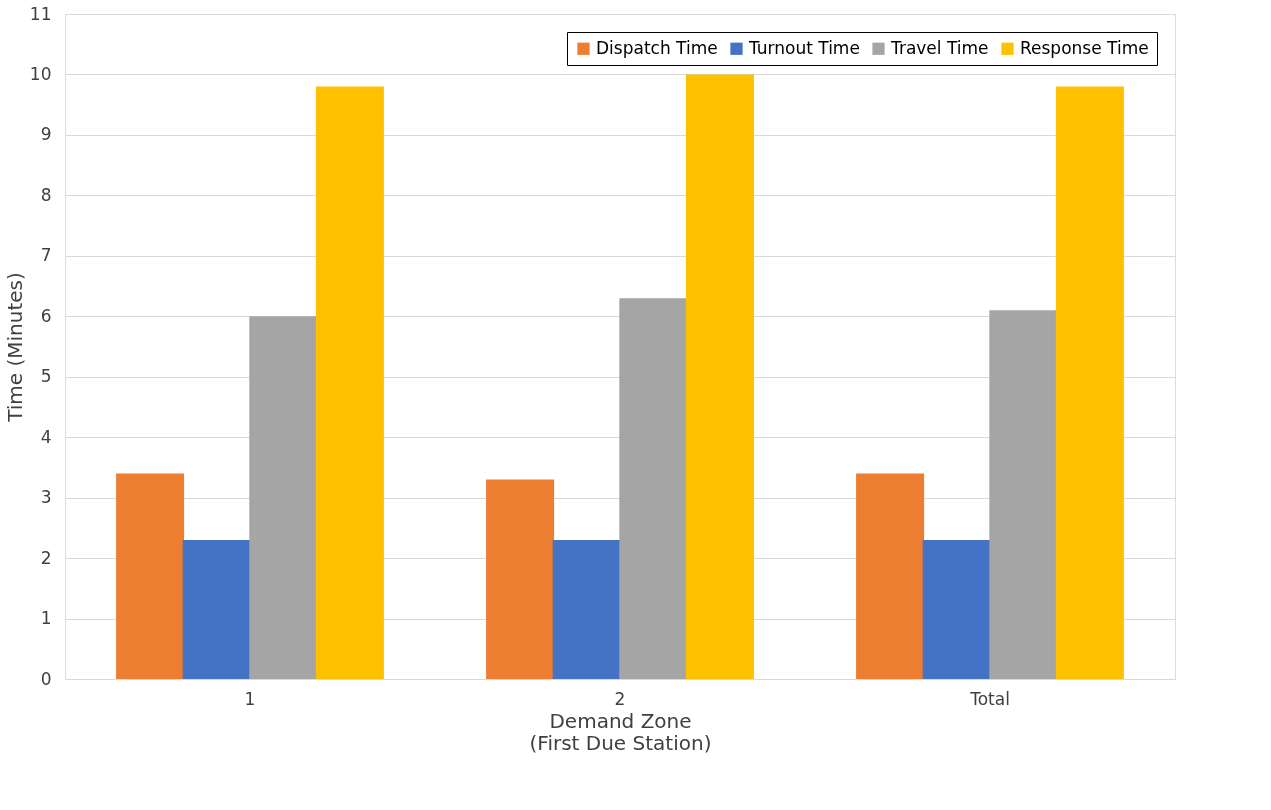 This screenshot has width=1271, height=810. I want to click on y-tick-label: 8, so click(46, 194).